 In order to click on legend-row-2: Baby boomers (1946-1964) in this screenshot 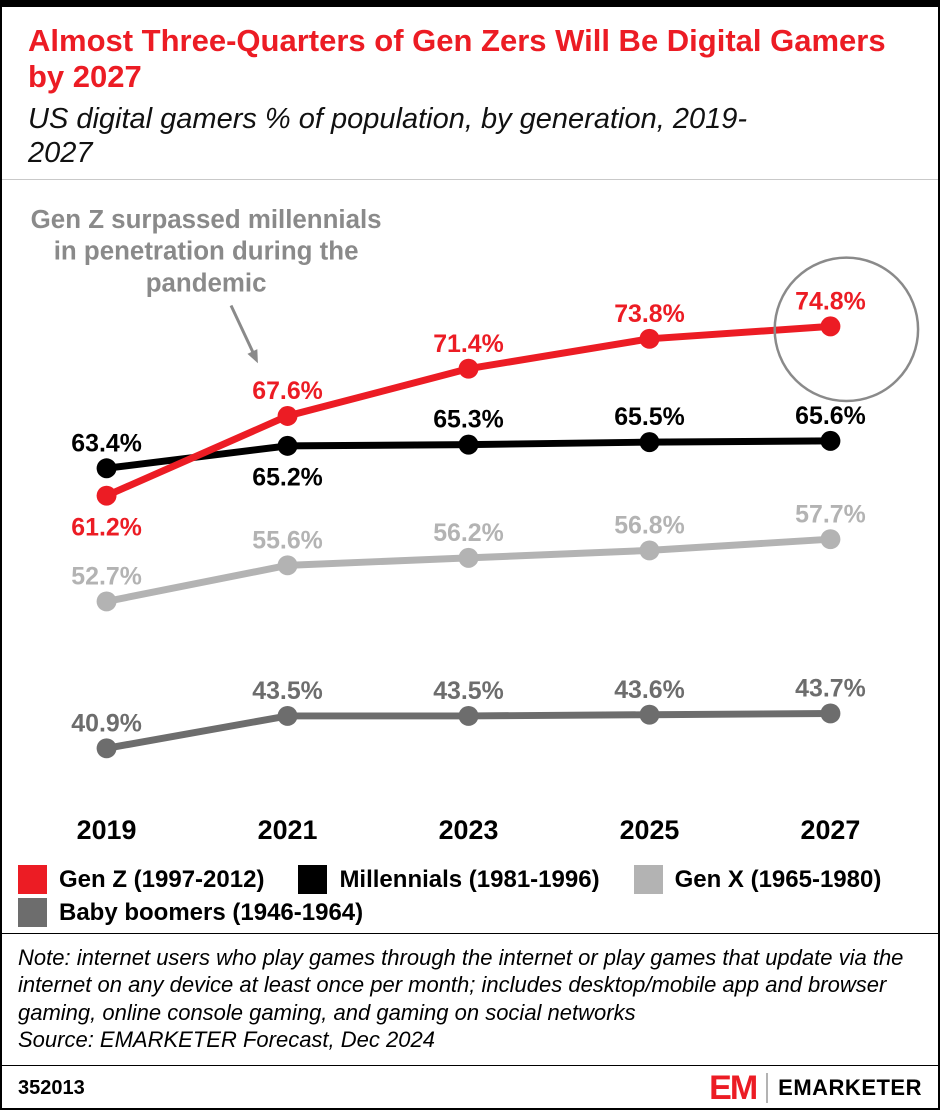, I will do `click(470, 913)`.